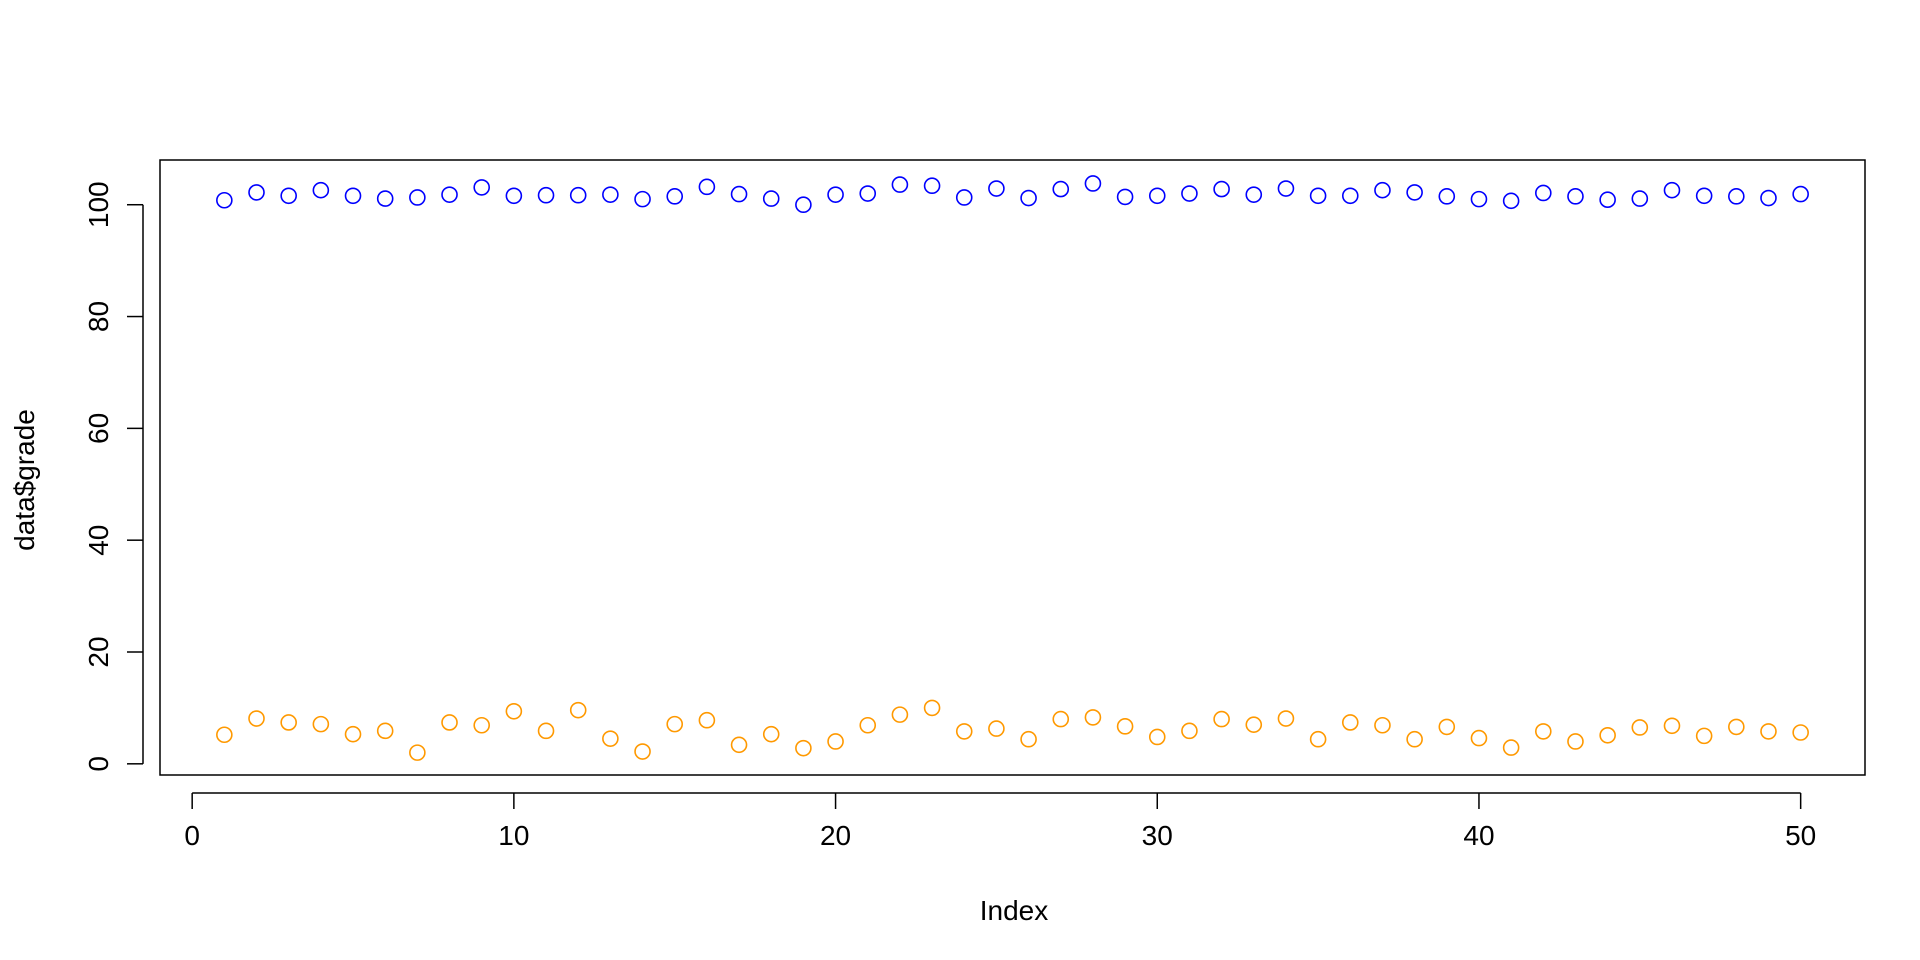  Describe the element at coordinates (98, 204) in the screenshot. I see `y-tick-label: 100` at that location.